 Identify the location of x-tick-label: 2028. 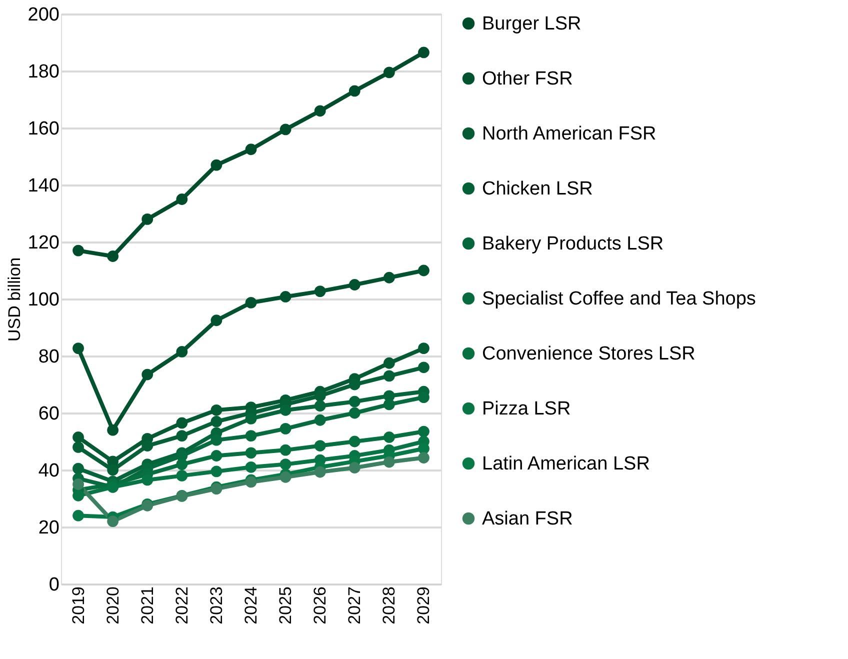
(389, 605).